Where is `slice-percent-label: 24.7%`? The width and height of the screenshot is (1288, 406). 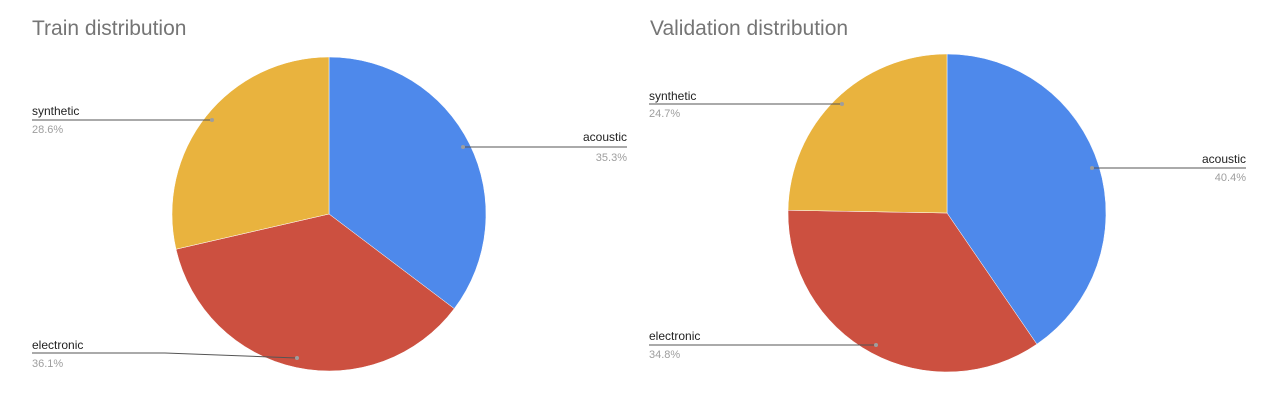
slice-percent-label: 24.7% is located at coordinates (664, 114).